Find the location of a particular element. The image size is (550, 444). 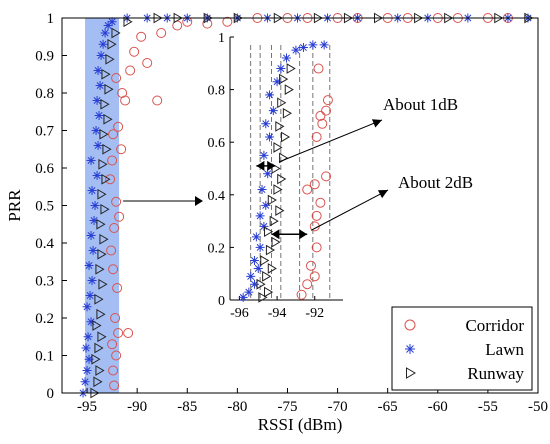

inset-x-tick-label: -96 is located at coordinates (239, 313).